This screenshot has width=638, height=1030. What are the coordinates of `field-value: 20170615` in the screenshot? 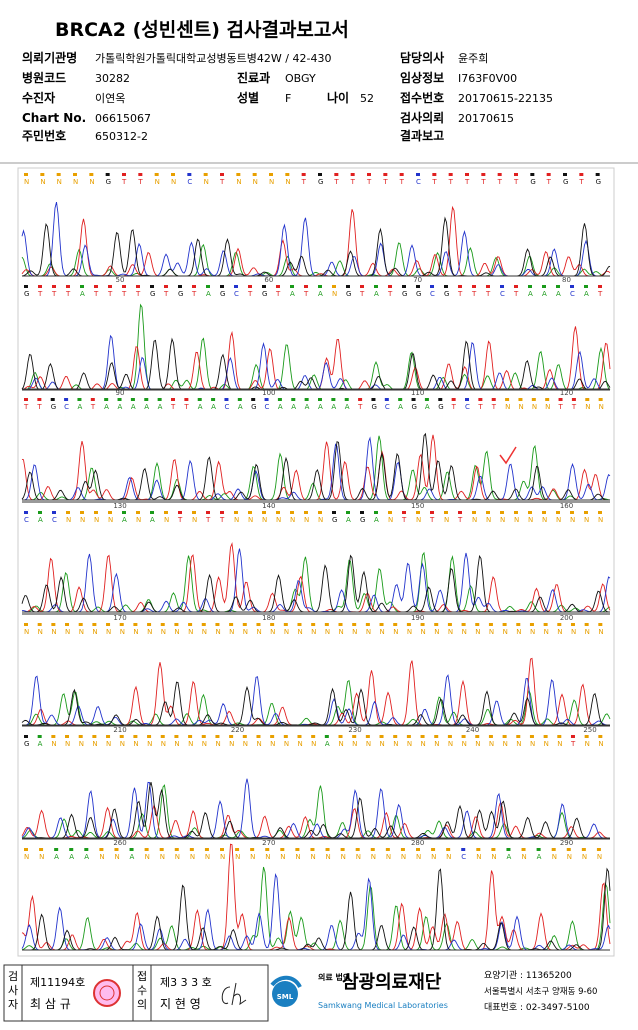 It's located at (486, 118).